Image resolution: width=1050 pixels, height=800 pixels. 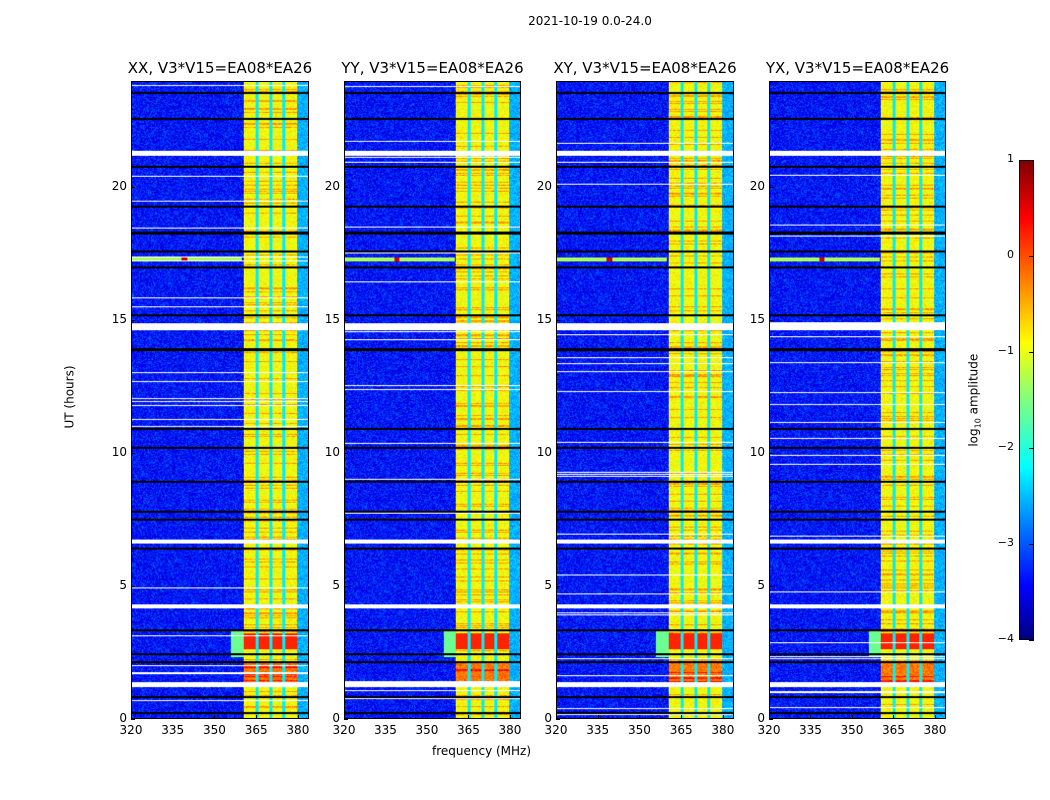 I want to click on colorbar-tick-label: 0, so click(x=1010, y=254).